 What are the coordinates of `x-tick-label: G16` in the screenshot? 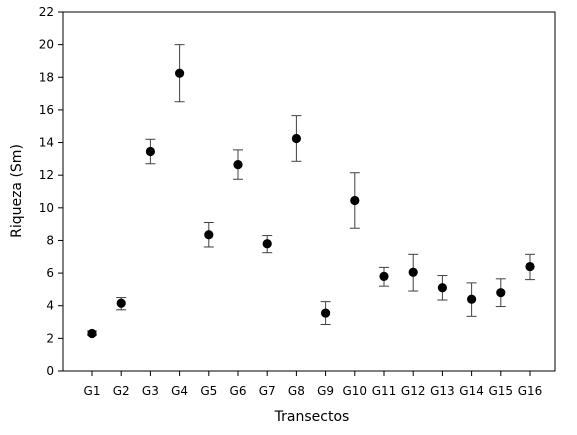 It's located at (530, 391).